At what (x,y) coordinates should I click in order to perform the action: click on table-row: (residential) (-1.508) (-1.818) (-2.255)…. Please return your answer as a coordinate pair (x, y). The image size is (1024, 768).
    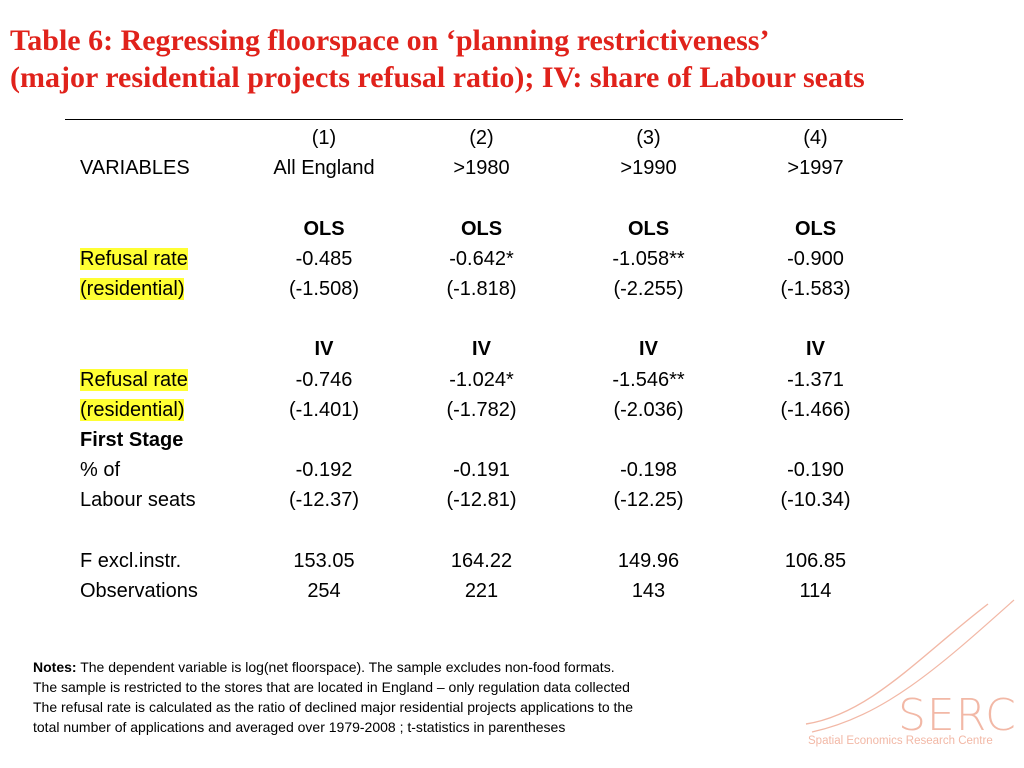
    Looking at the image, I should click on (486, 289).